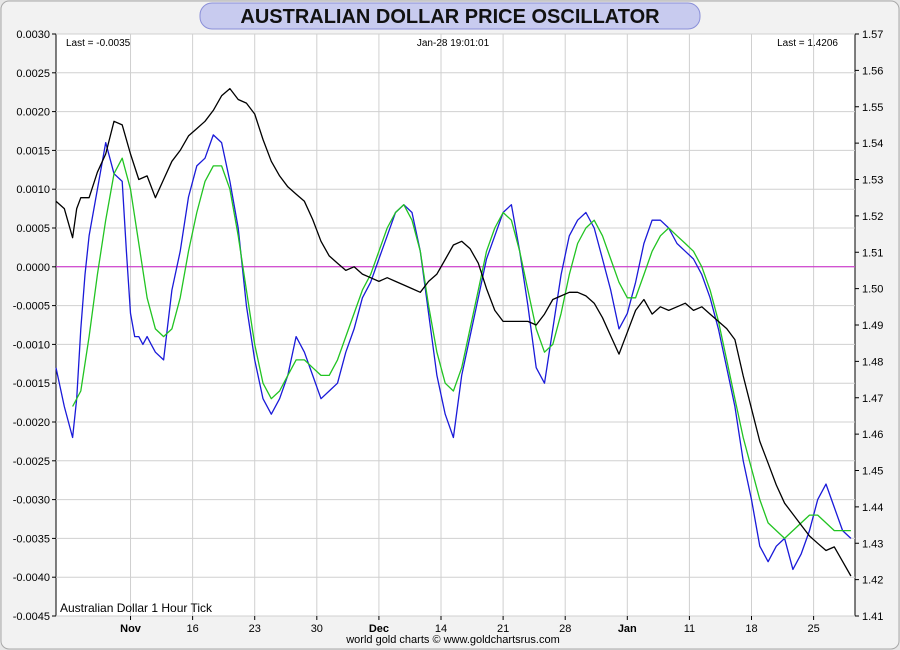 The height and width of the screenshot is (650, 900). Describe the element at coordinates (31, 462) in the screenshot. I see `left-tick-label: -0.0025` at that location.